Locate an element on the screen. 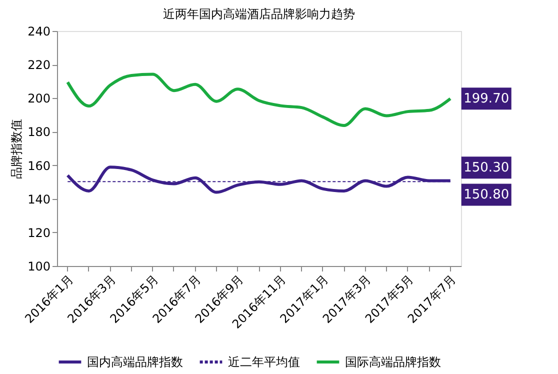  data-label: 150.80 is located at coordinates (487, 195).